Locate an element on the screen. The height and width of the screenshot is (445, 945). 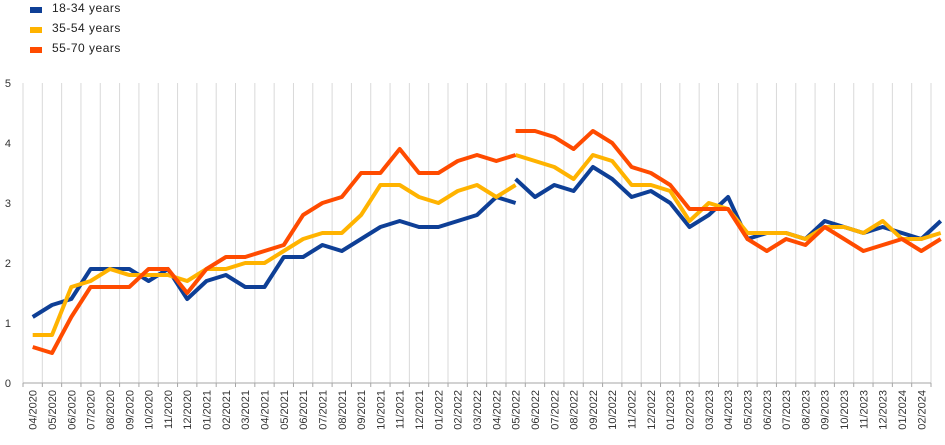
x-tick-label: 09/2022 is located at coordinates (594, 410).